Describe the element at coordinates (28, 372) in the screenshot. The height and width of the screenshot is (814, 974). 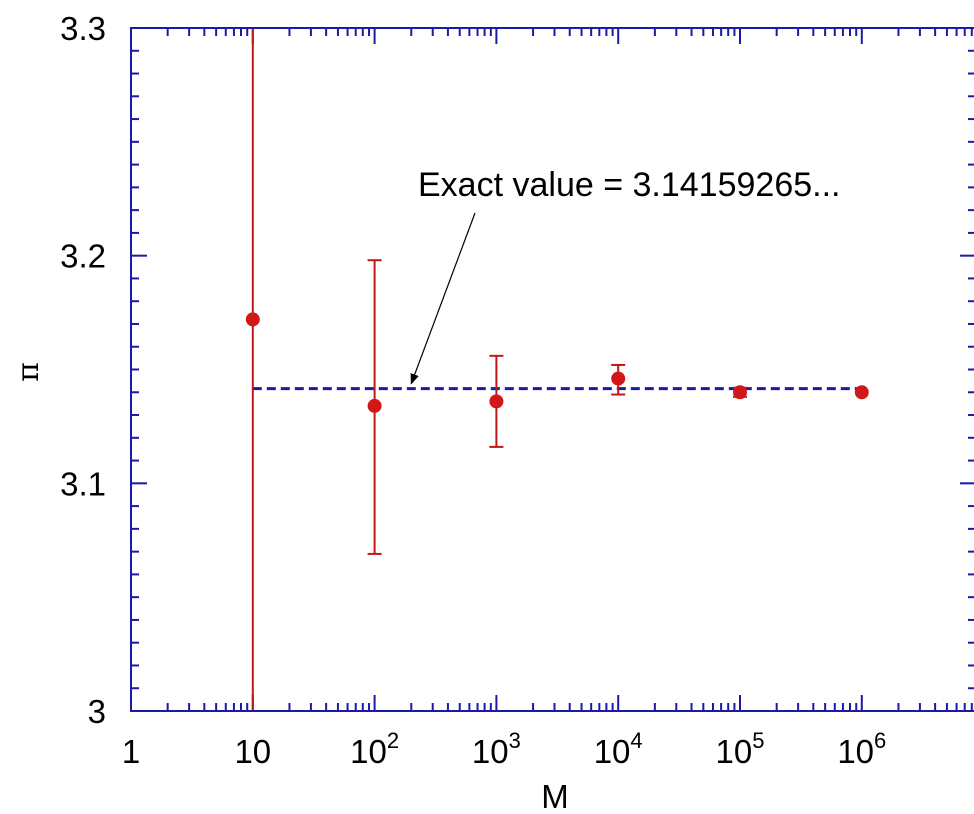
I see `y-axis-title: π` at that location.